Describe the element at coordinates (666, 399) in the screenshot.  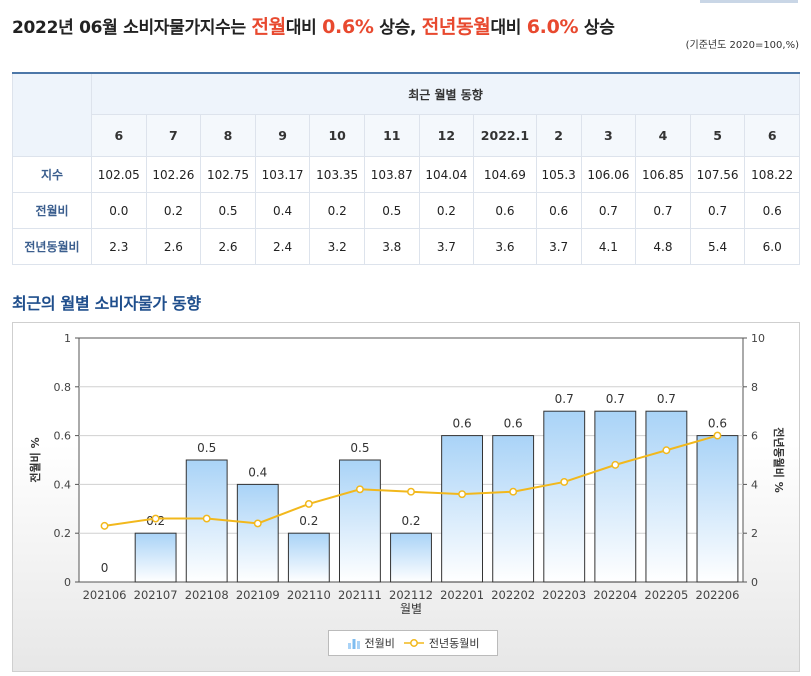
I see `bar-value-label: 0.7` at that location.